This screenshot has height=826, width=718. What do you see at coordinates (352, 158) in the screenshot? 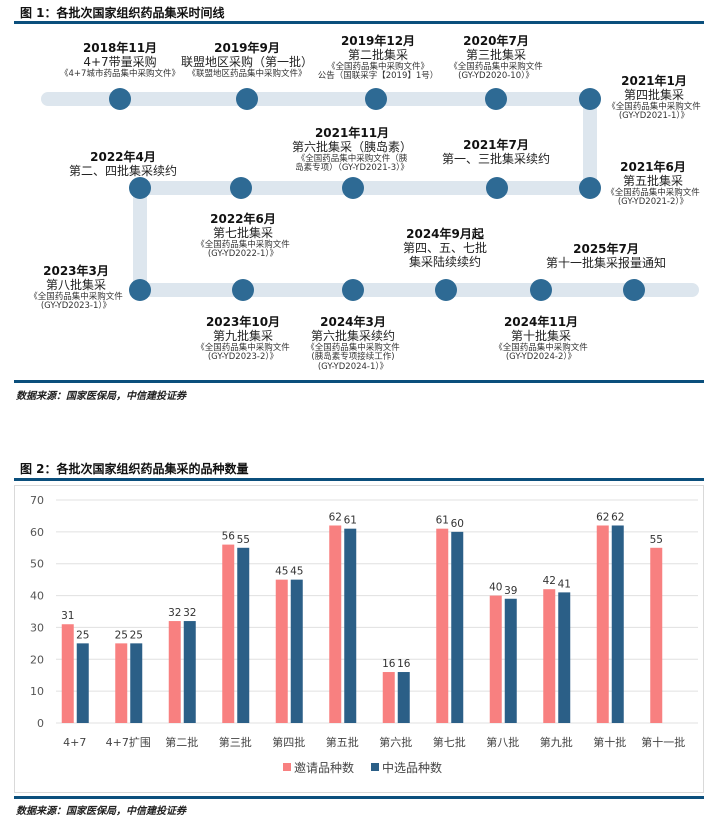
I see `event-document: 《全国药品集中采购文件（胰` at bounding box center [352, 158].